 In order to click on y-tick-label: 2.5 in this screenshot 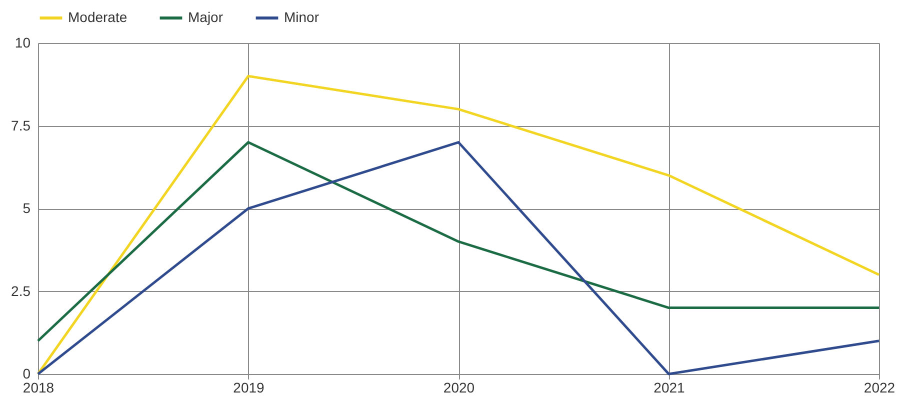, I will do `click(21, 290)`.